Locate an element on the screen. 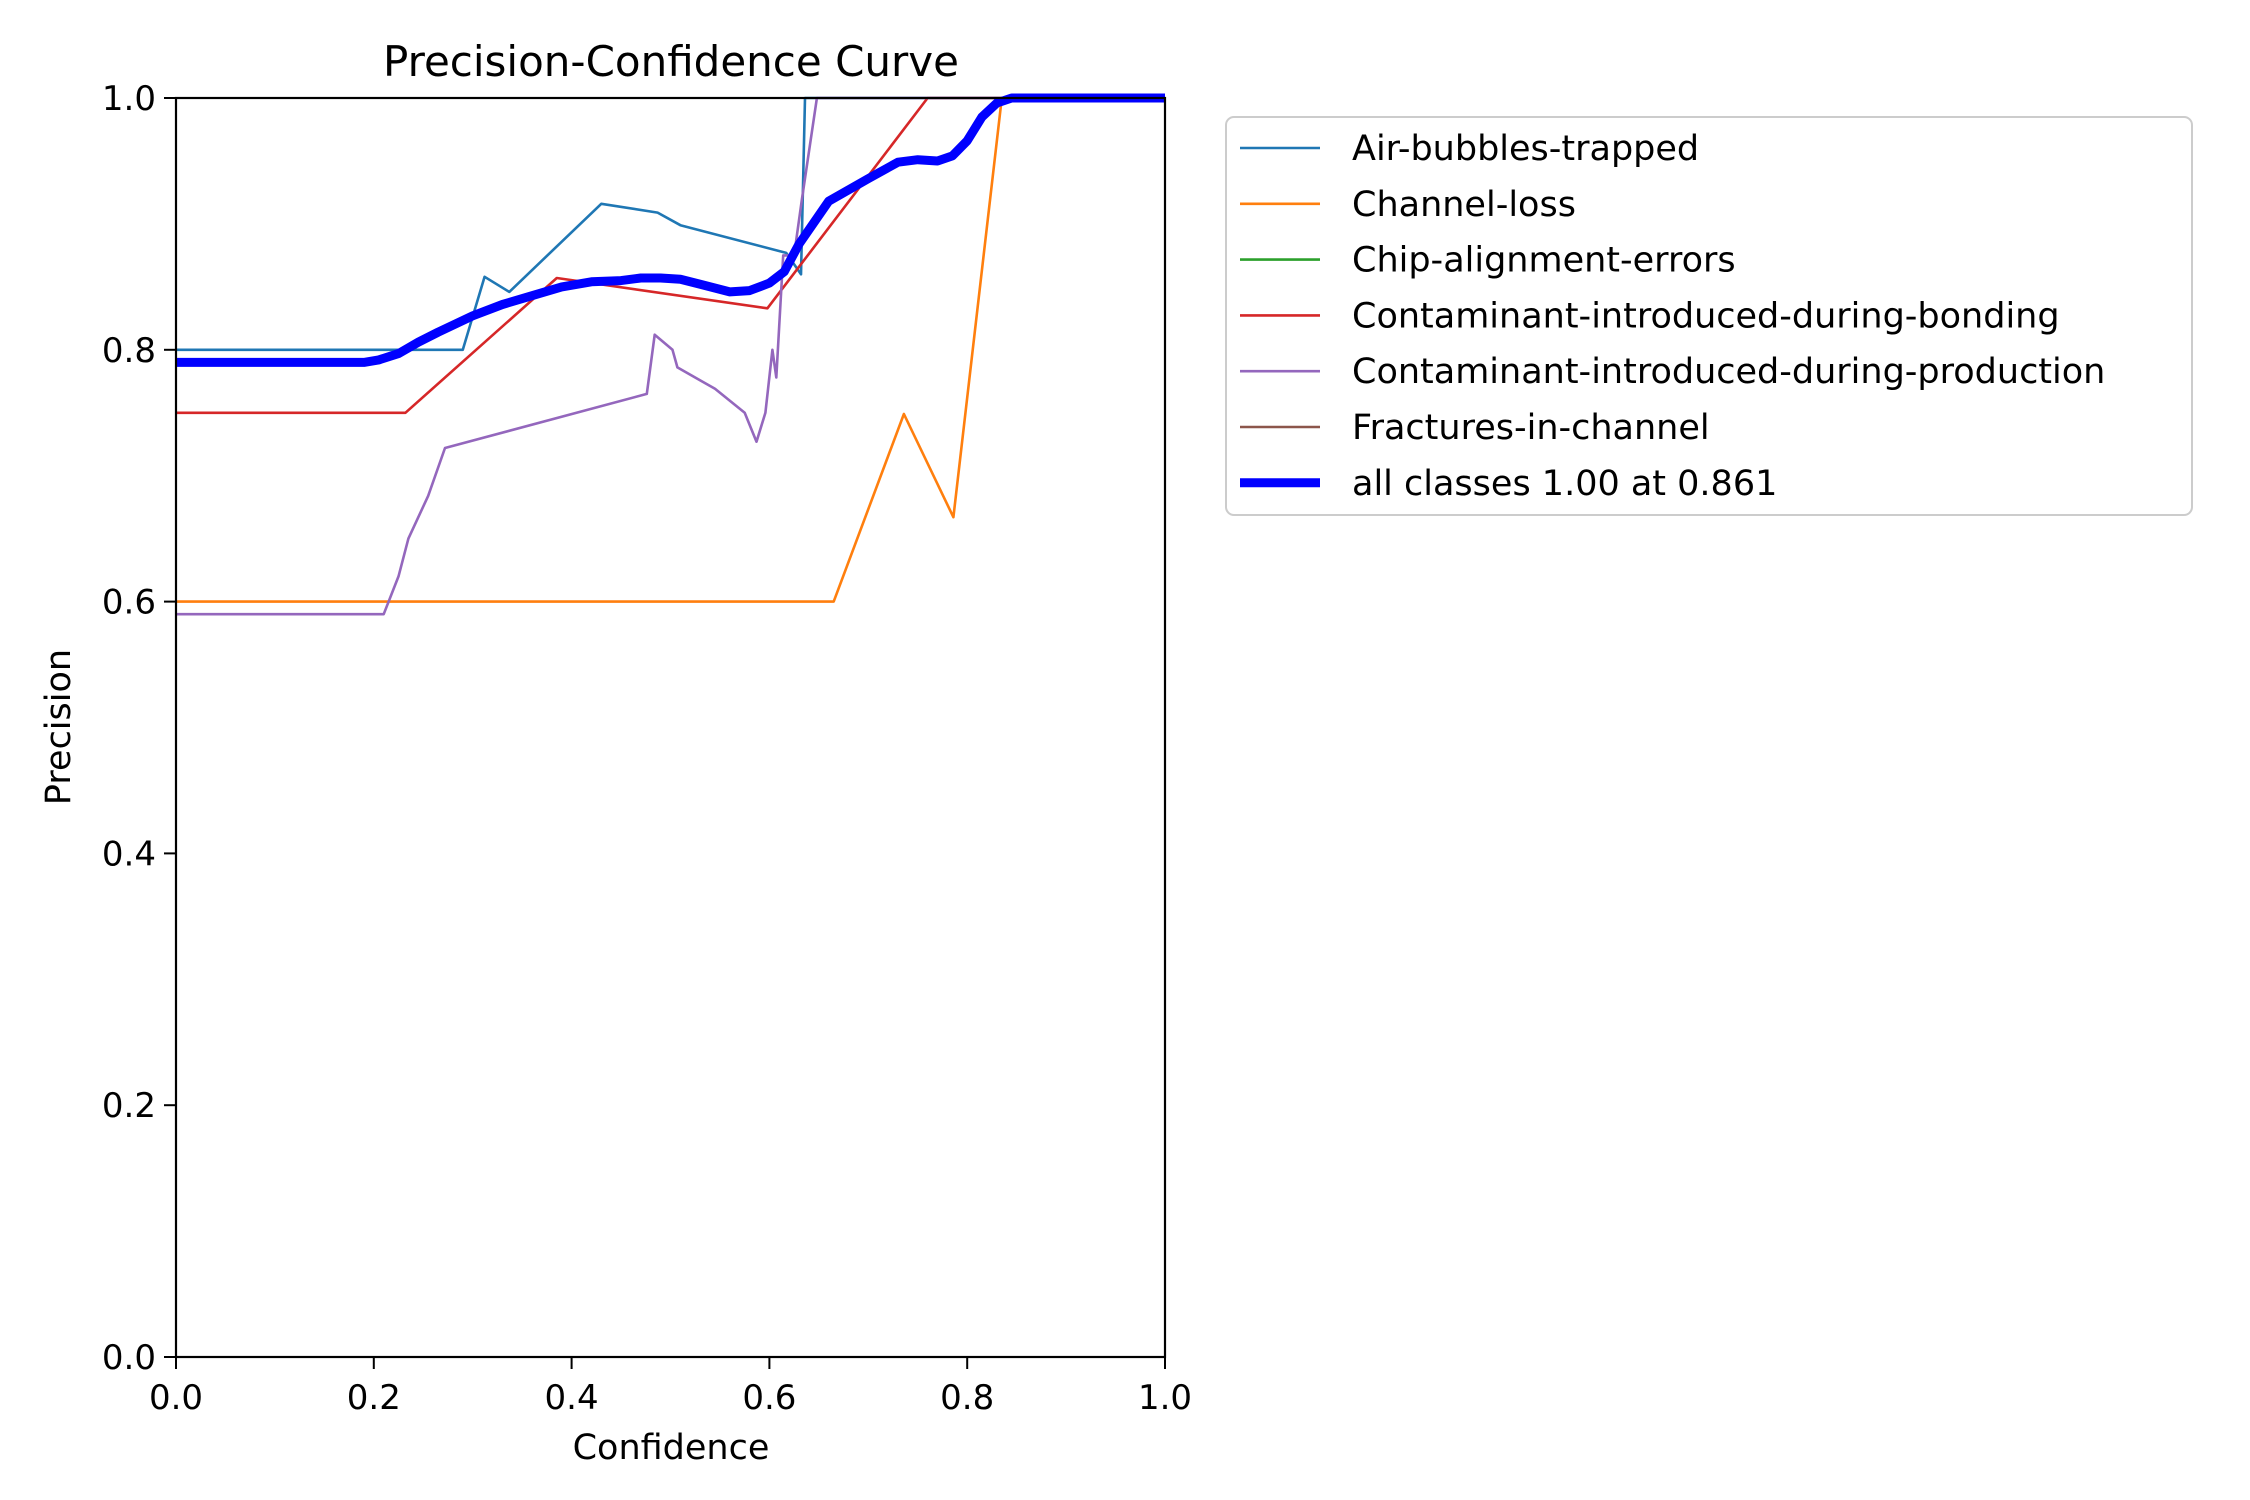 This screenshot has width=2250, height=1500. legend-frame is located at coordinates (1709, 316).